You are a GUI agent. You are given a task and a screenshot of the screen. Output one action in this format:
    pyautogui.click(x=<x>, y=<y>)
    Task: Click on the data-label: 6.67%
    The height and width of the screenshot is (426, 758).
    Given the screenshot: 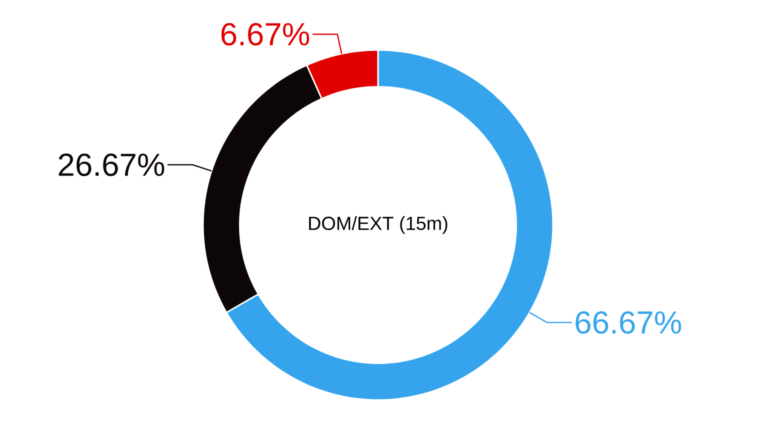 What is the action you would take?
    pyautogui.click(x=265, y=34)
    